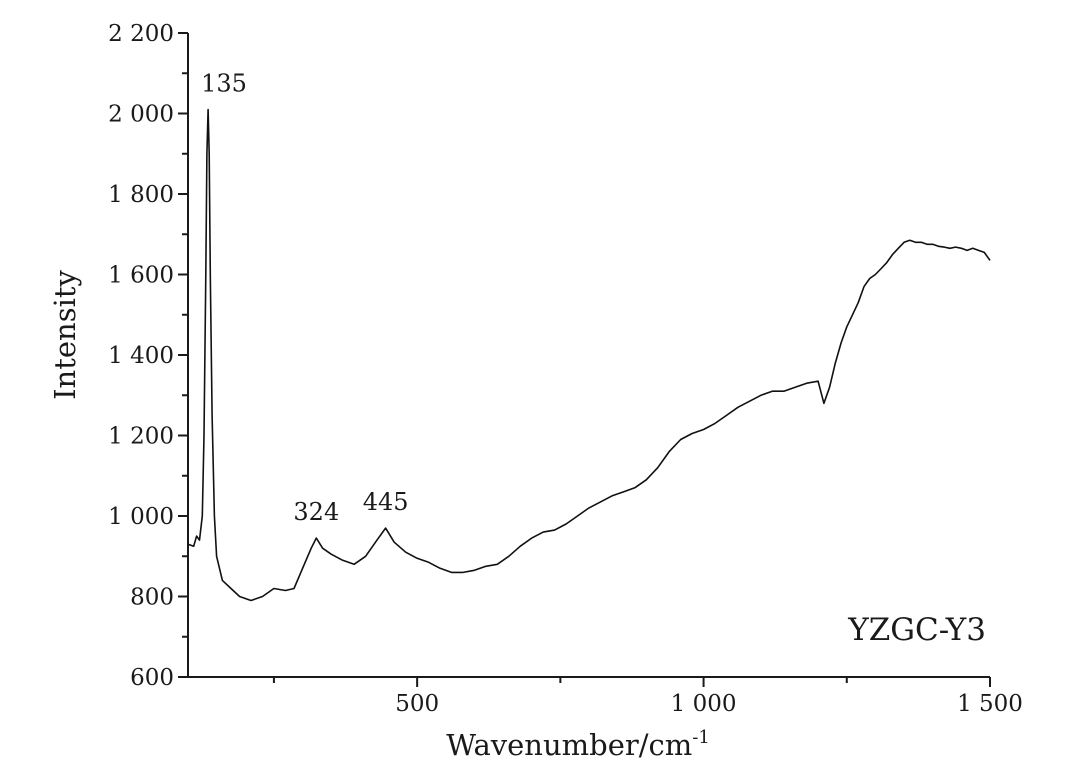  What do you see at coordinates (152, 598) in the screenshot?
I see `y-tick-label: 800` at bounding box center [152, 598].